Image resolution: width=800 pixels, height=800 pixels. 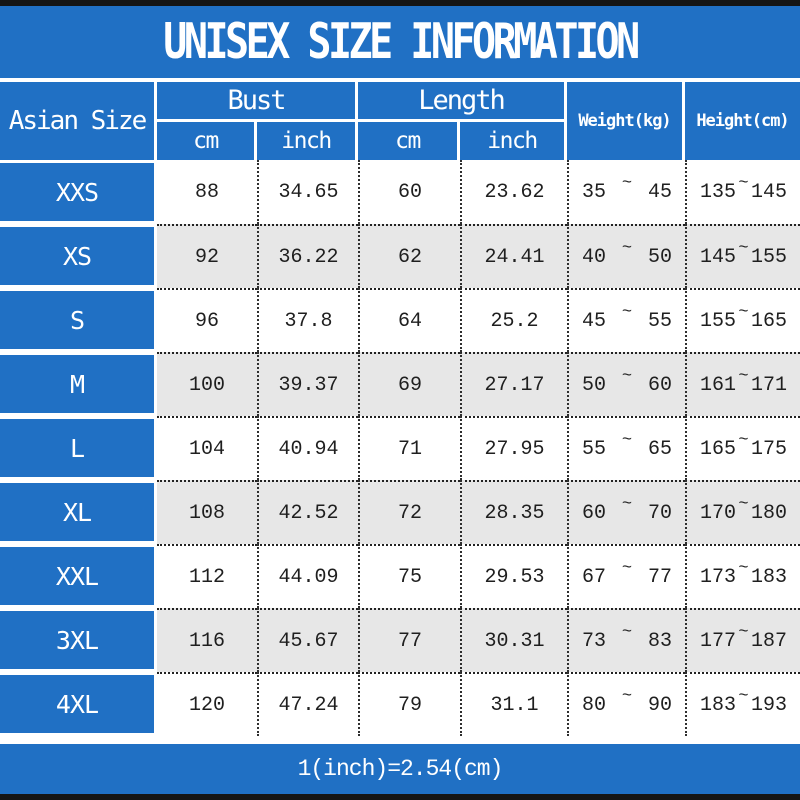 I want to click on header-bust-cm: cm, so click(x=207, y=141).